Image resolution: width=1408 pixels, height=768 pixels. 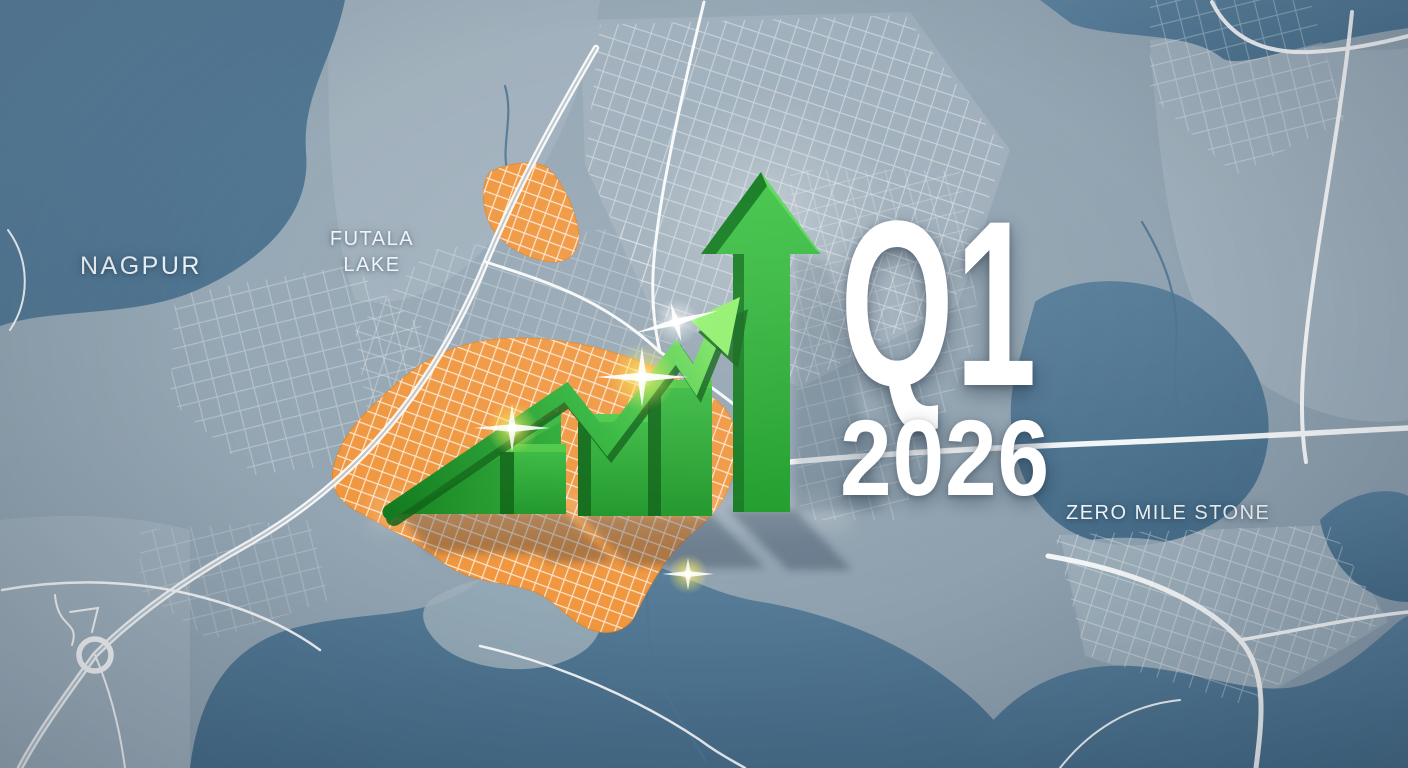 I want to click on map-label-nagpur: NAGPUR, so click(x=141, y=266).